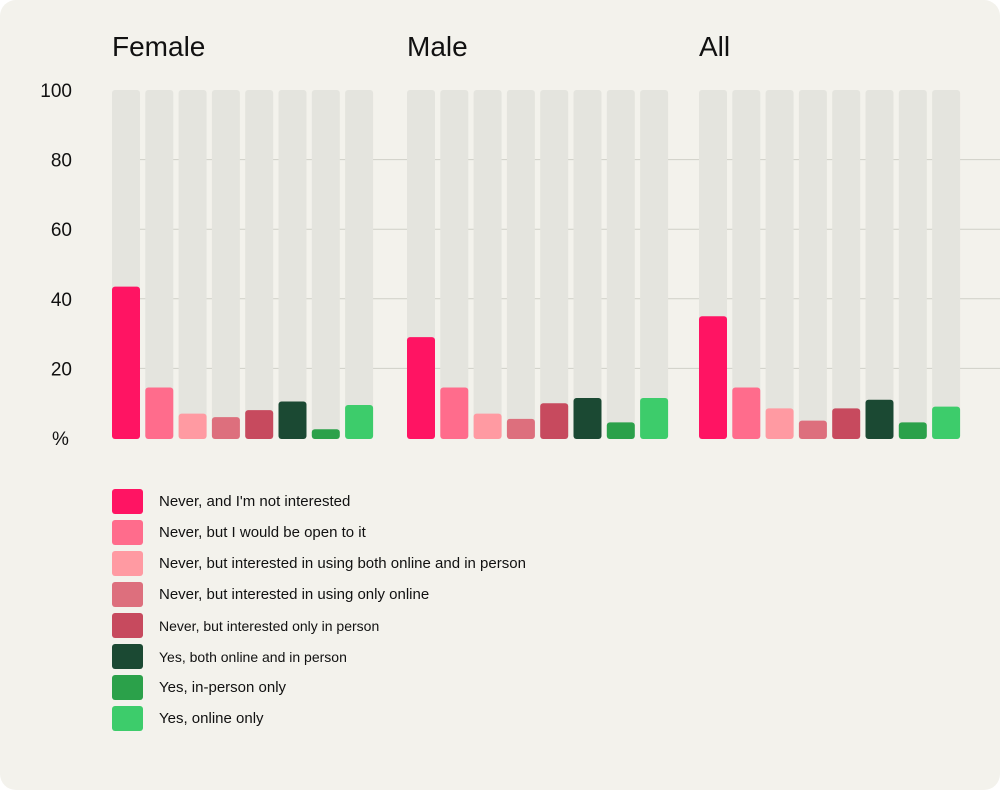 This screenshot has height=800, width=1000. What do you see at coordinates (61, 230) in the screenshot?
I see `y-tick-label: 60` at bounding box center [61, 230].